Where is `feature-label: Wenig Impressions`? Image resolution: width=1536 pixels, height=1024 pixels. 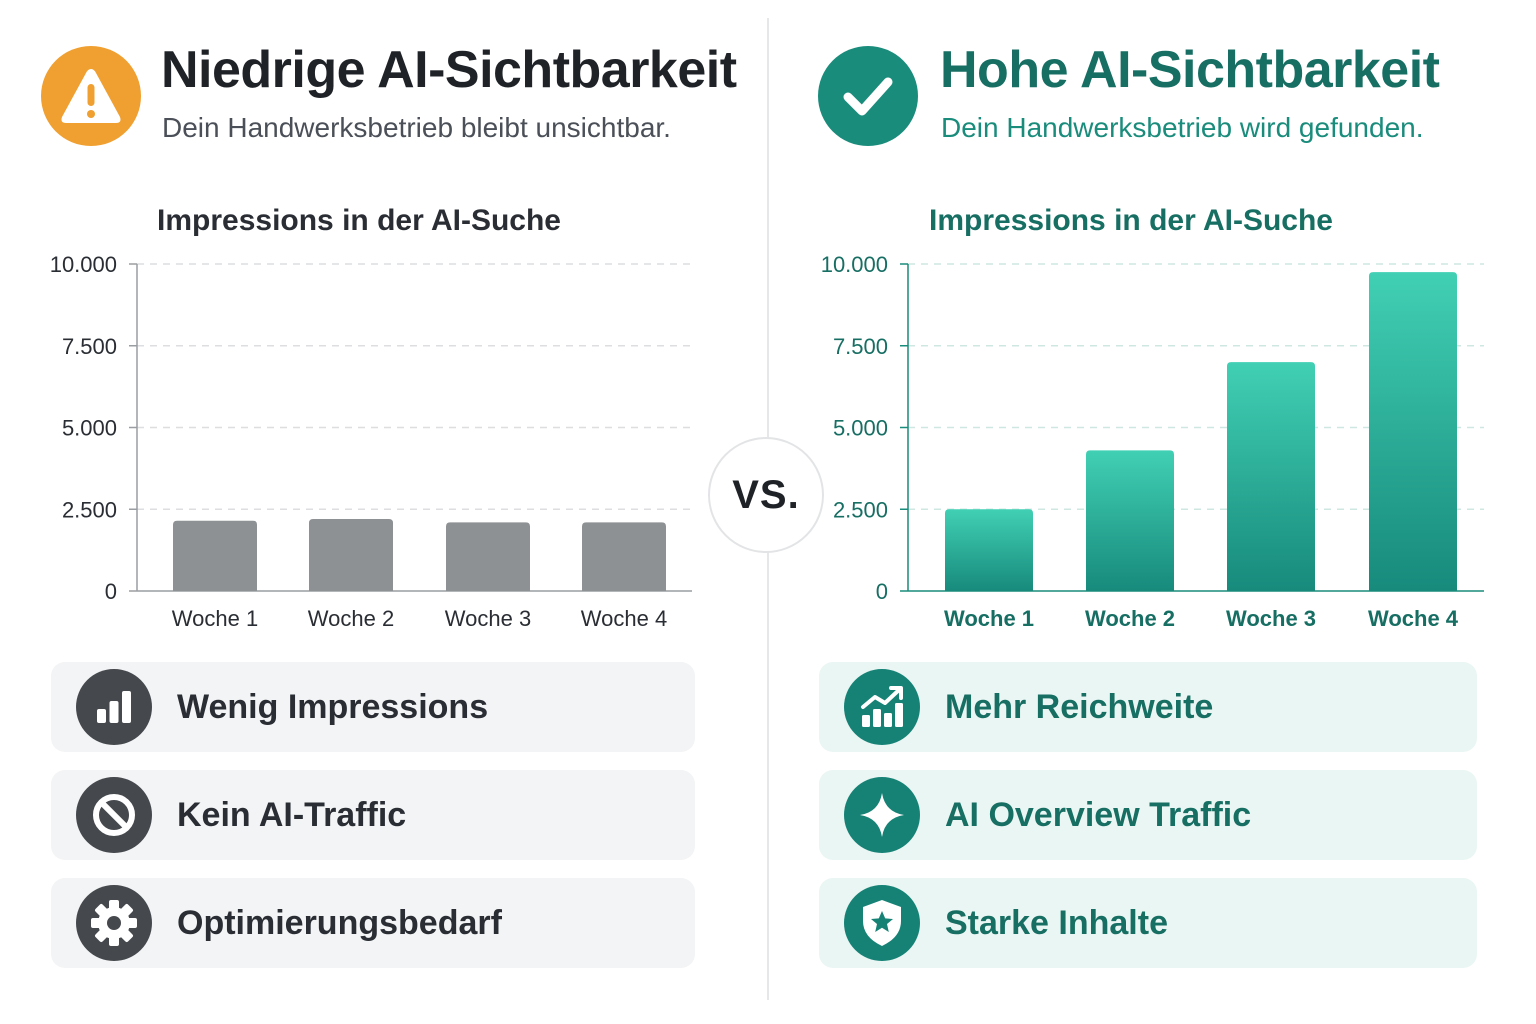 feature-label: Wenig Impressions is located at coordinates (333, 707).